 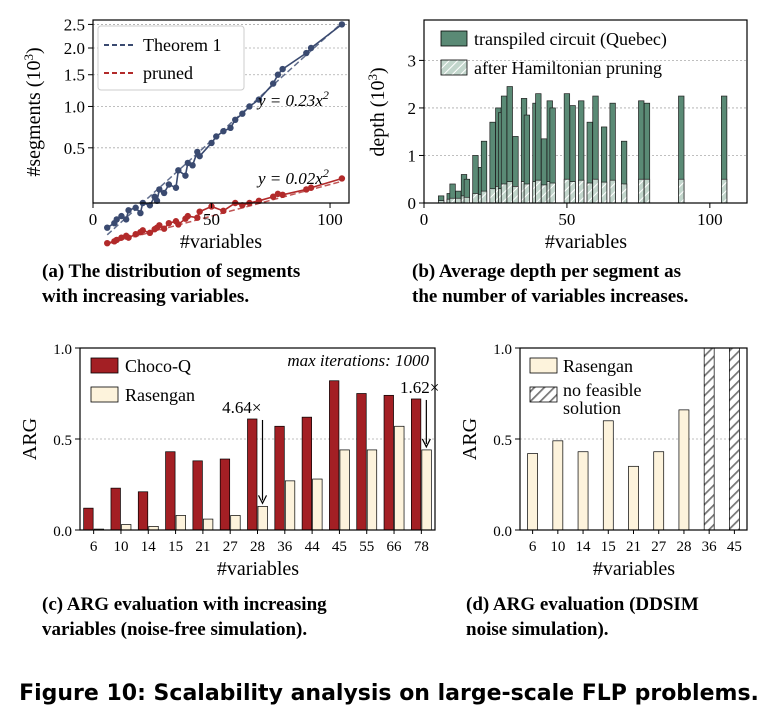 What do you see at coordinates (93, 219) in the screenshot?
I see `chart-a-xtick-label: 0` at bounding box center [93, 219].